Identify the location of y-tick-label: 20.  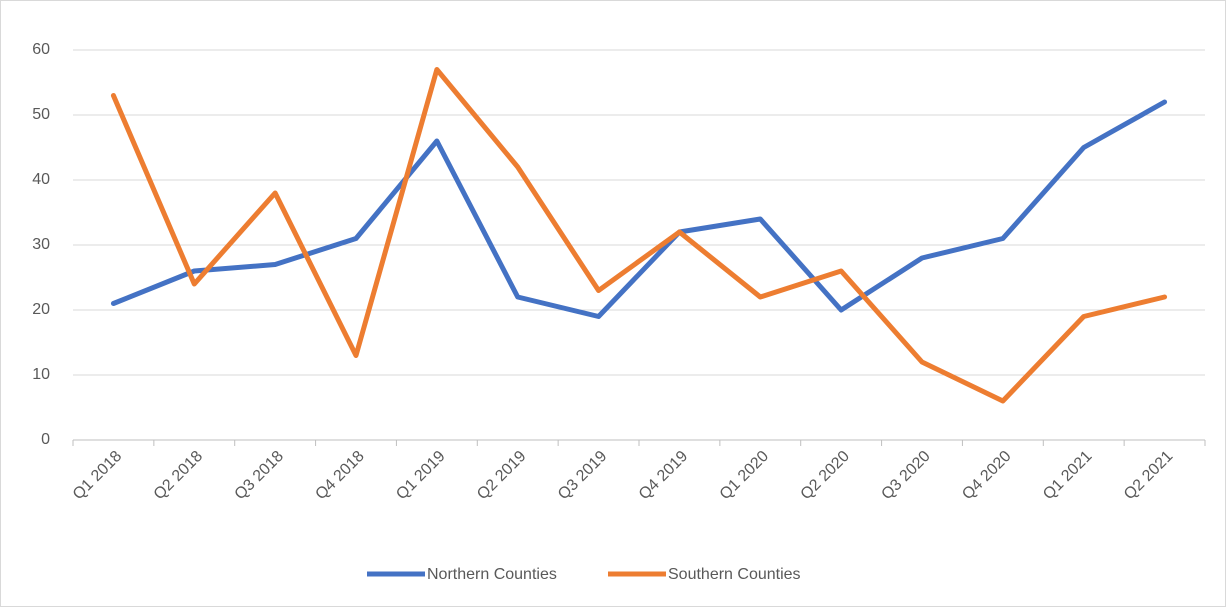
(41, 309).